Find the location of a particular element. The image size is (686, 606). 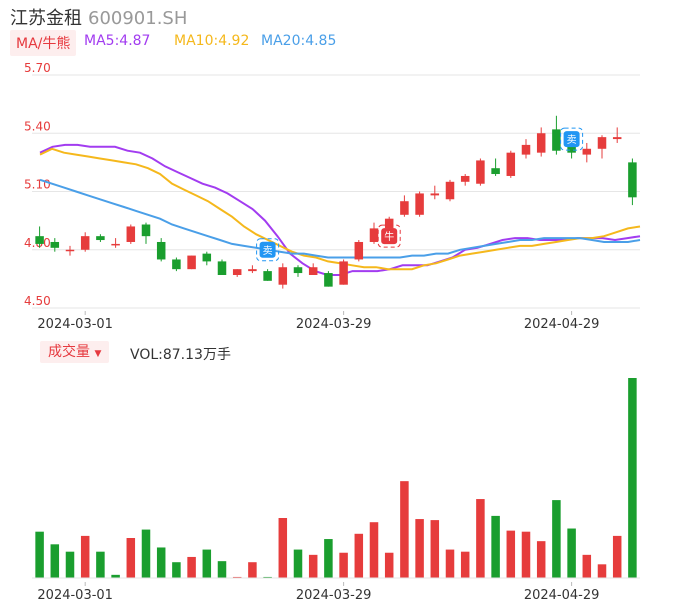

y-tick-label: 4.50 is located at coordinates (37, 301).